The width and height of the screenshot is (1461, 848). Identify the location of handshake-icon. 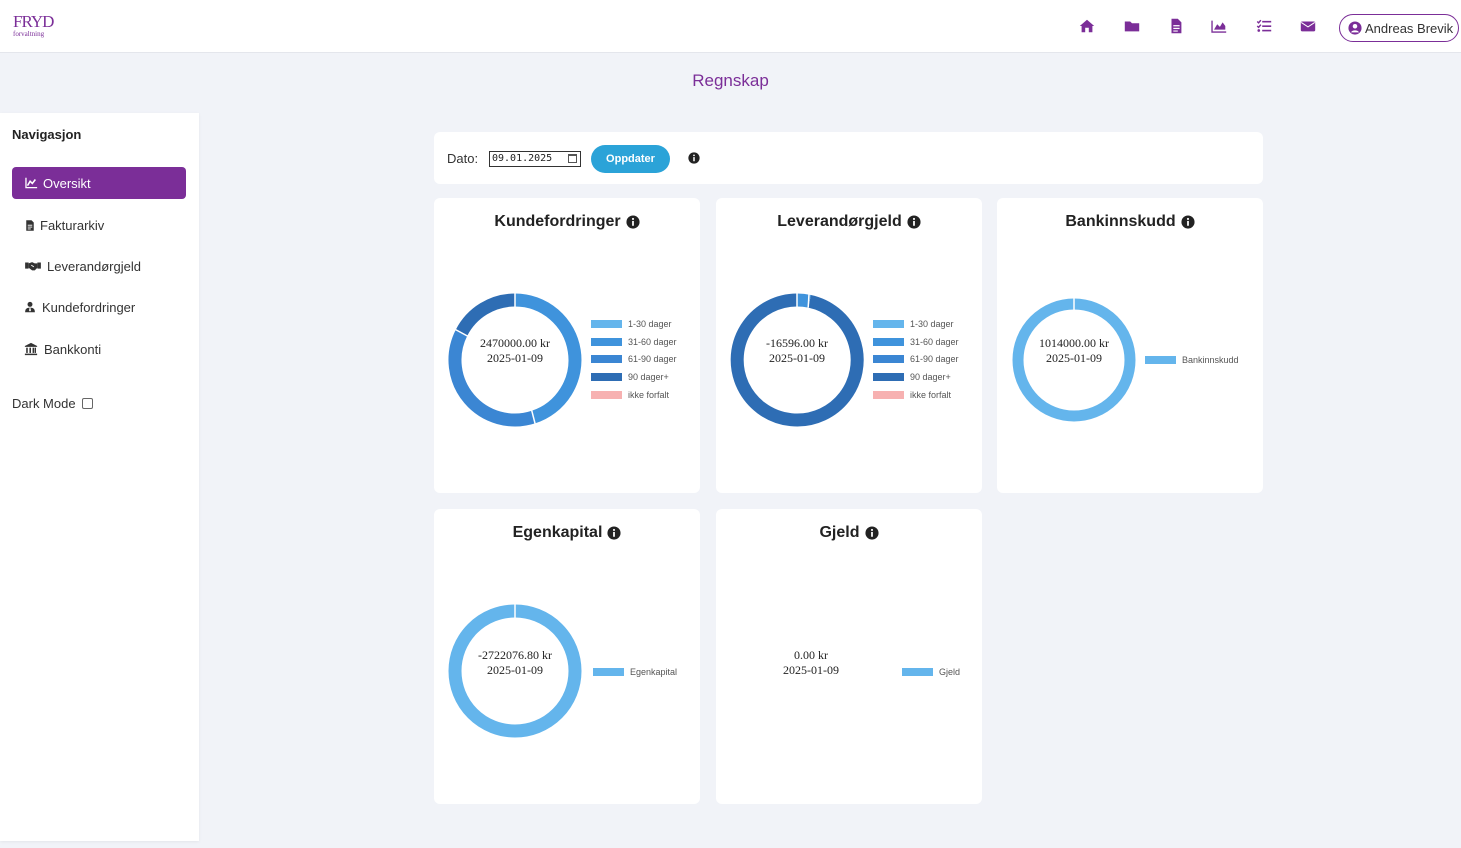
(33, 266).